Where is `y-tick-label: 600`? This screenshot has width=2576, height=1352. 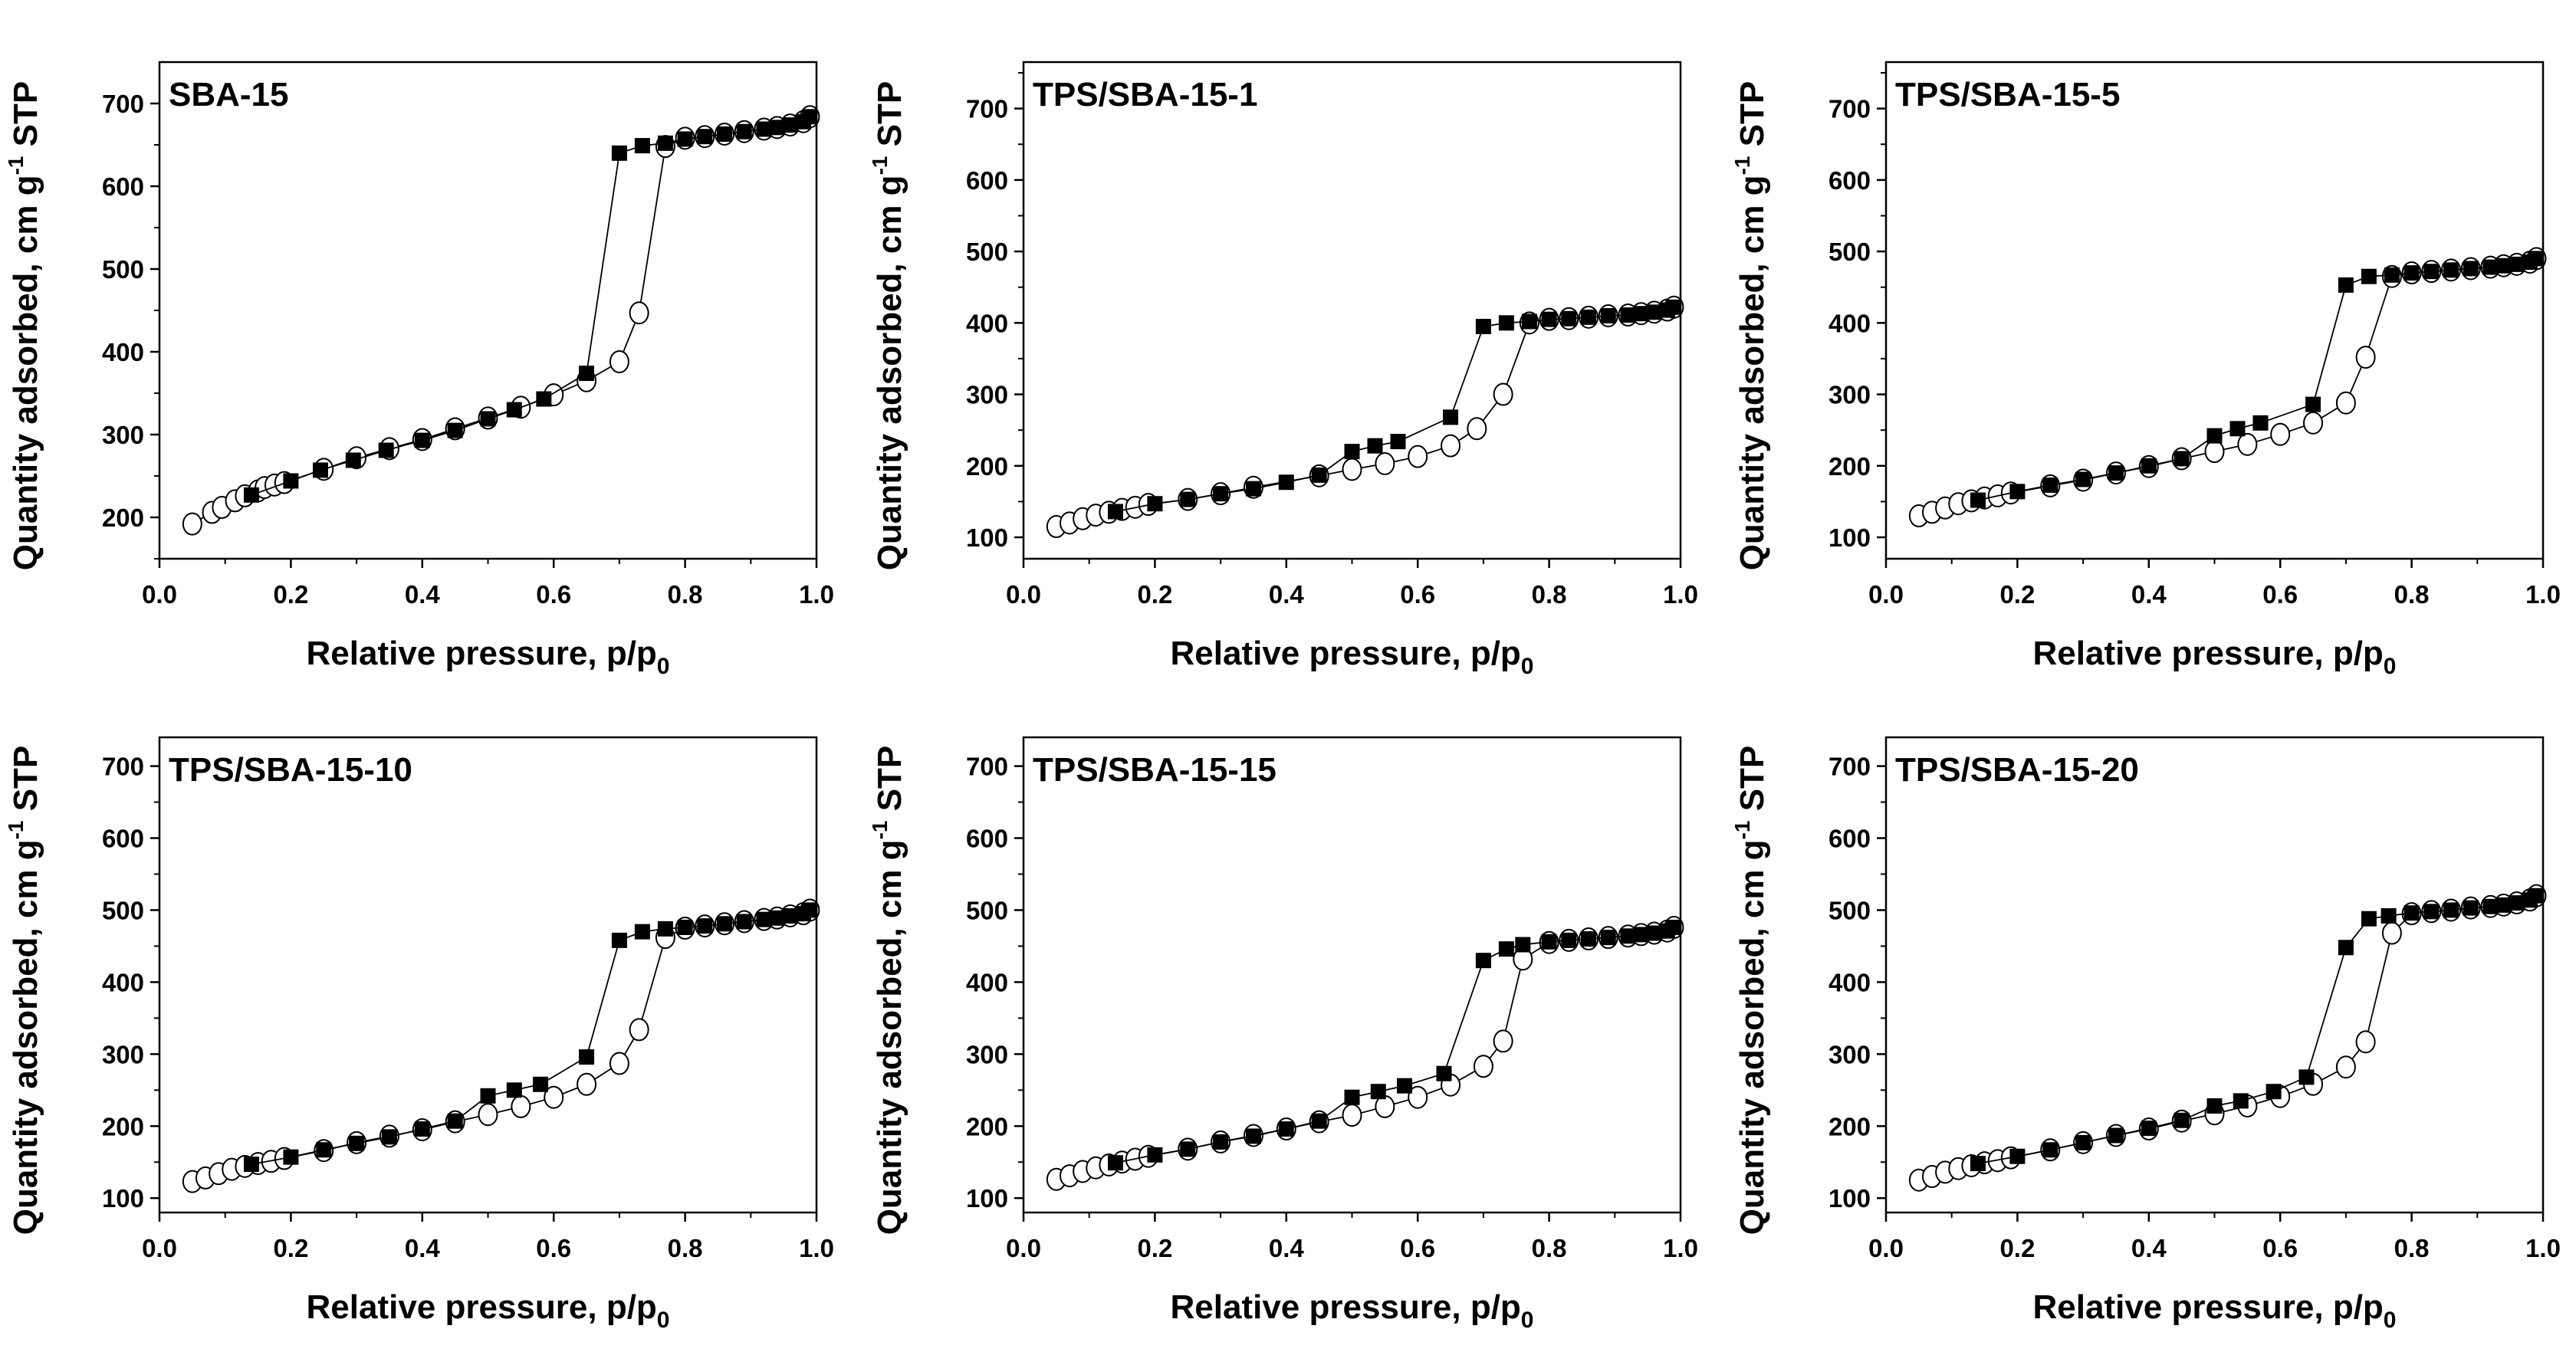
y-tick-label: 600 is located at coordinates (1850, 180).